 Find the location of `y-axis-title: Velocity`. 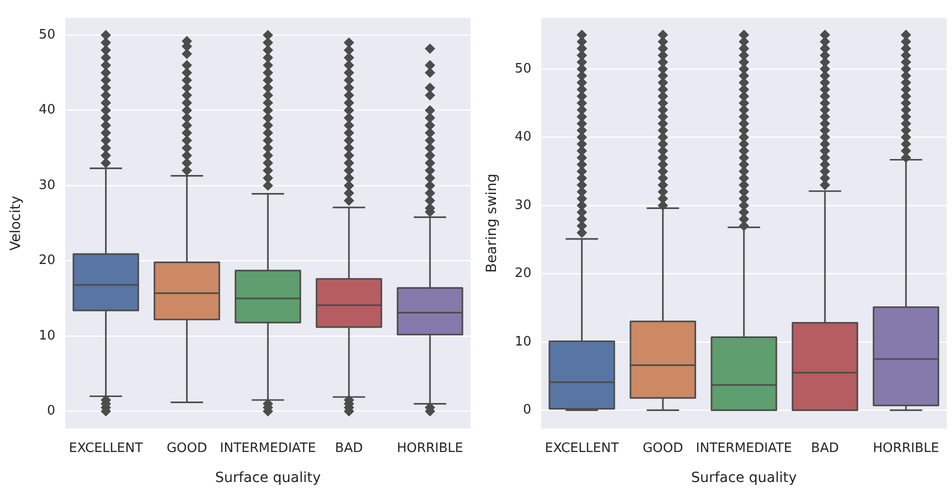

y-axis-title: Velocity is located at coordinates (16, 223).